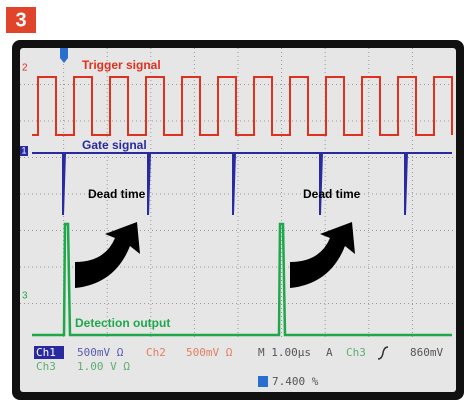 The image size is (469, 410). I want to click on ch1: Ch1, so click(46, 352).